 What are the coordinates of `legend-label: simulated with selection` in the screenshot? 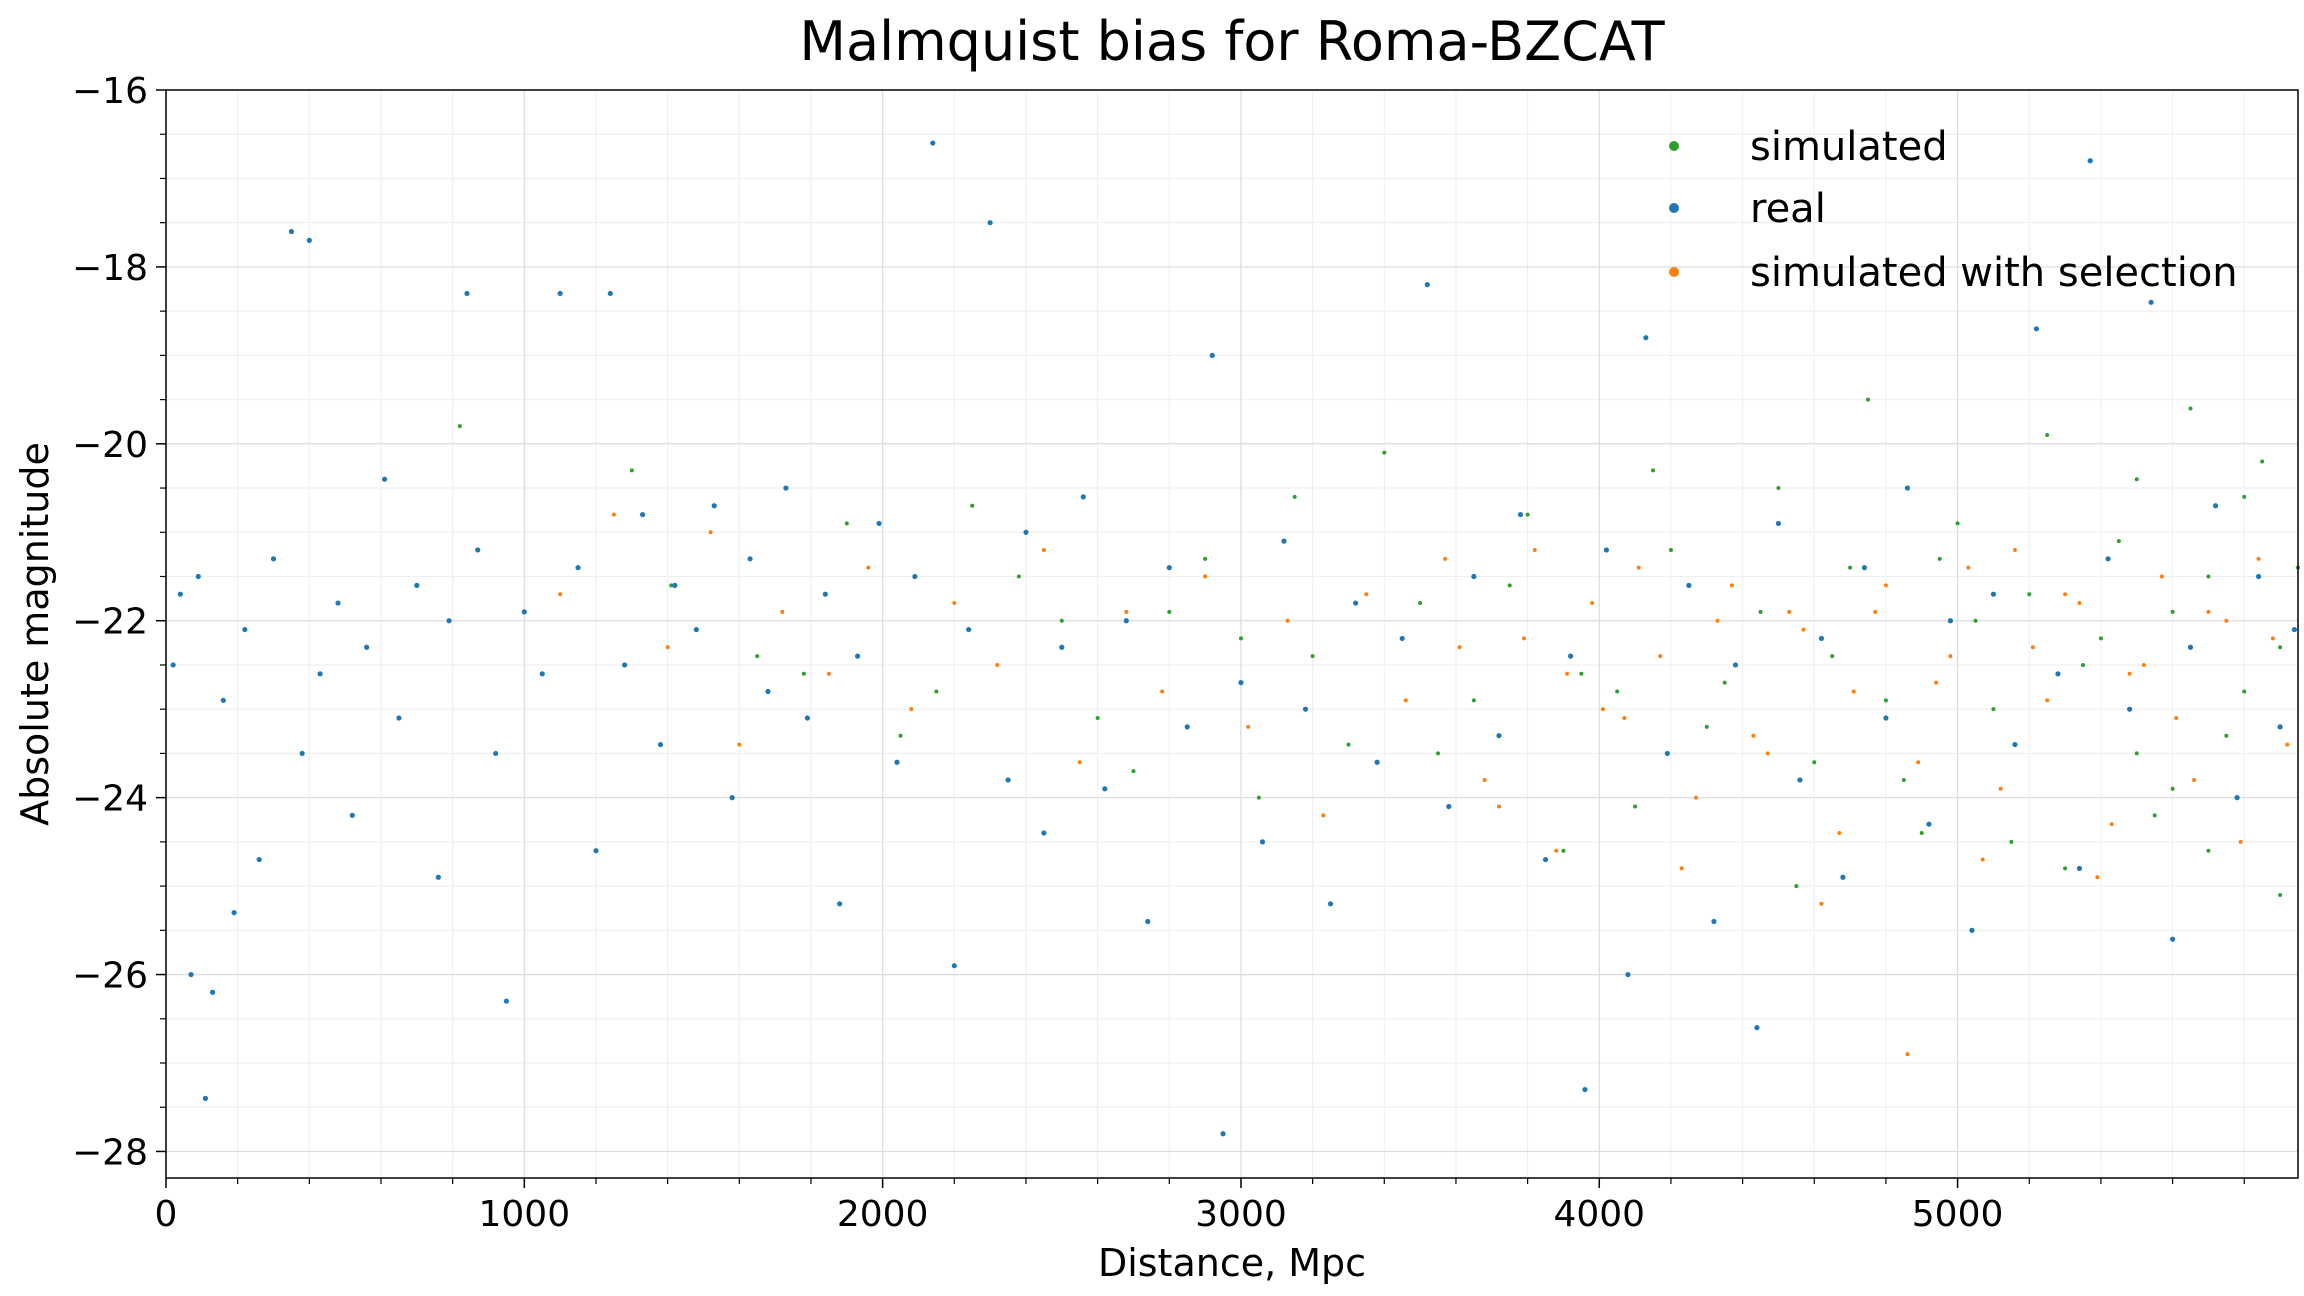 It's located at (1994, 273).